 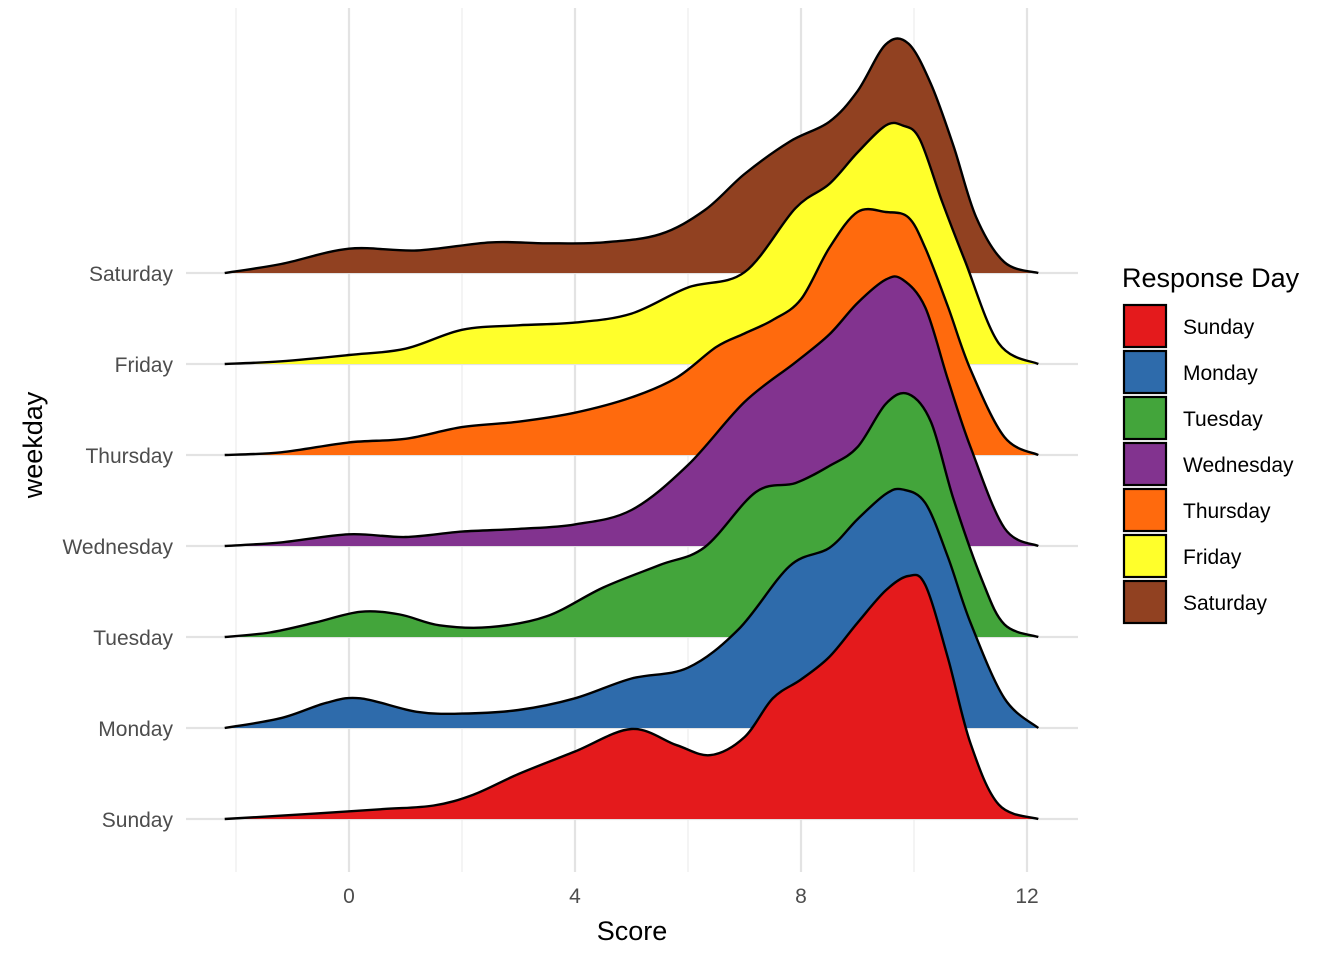 I want to click on legend-item-wednesday: Wednesday, so click(x=1208, y=464).